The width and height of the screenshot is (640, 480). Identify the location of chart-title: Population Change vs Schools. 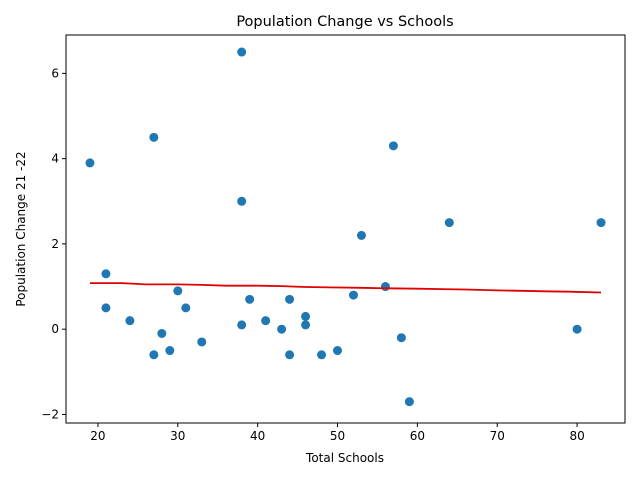
(344, 22).